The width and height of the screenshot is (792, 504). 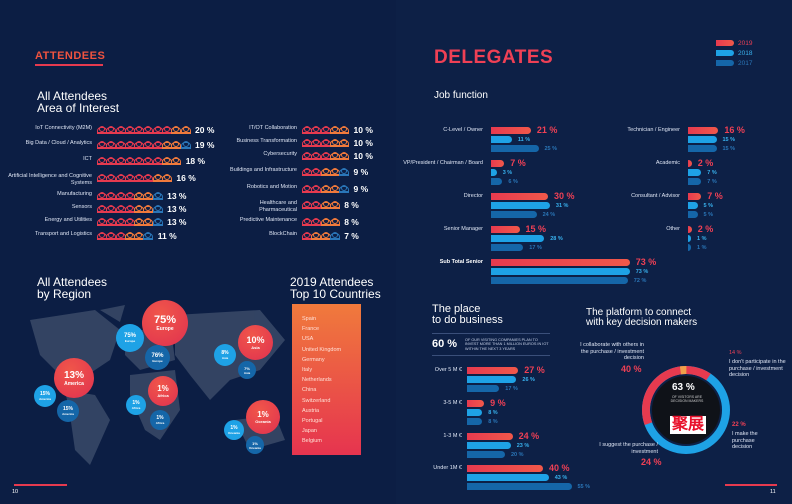 What do you see at coordinates (58, 143) in the screenshot?
I see `interest-label: Big Data / Cloud / Analytics` at bounding box center [58, 143].